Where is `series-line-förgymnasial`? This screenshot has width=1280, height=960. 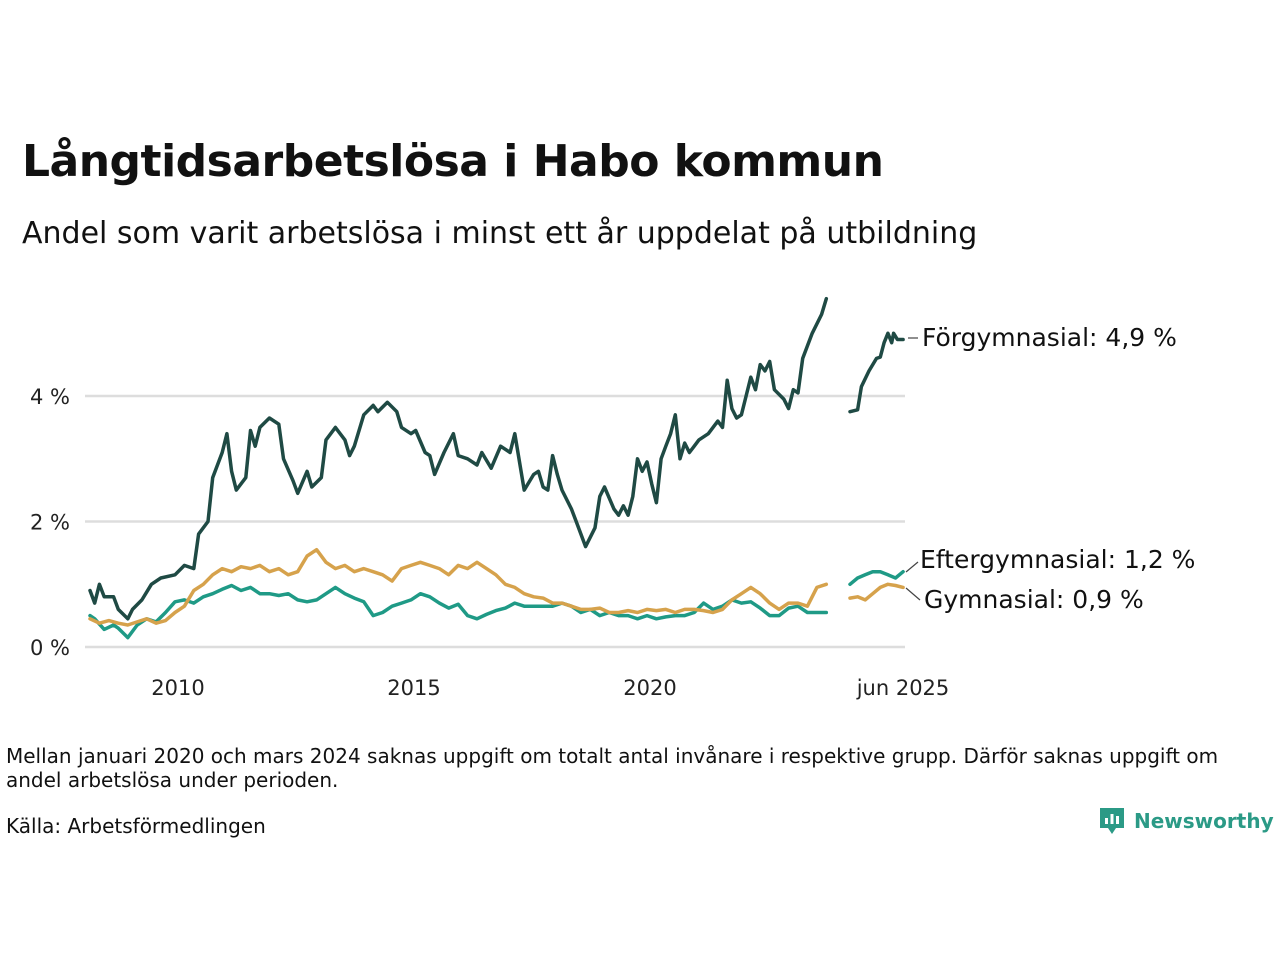
series-line-förgymnasial is located at coordinates (876, 372).